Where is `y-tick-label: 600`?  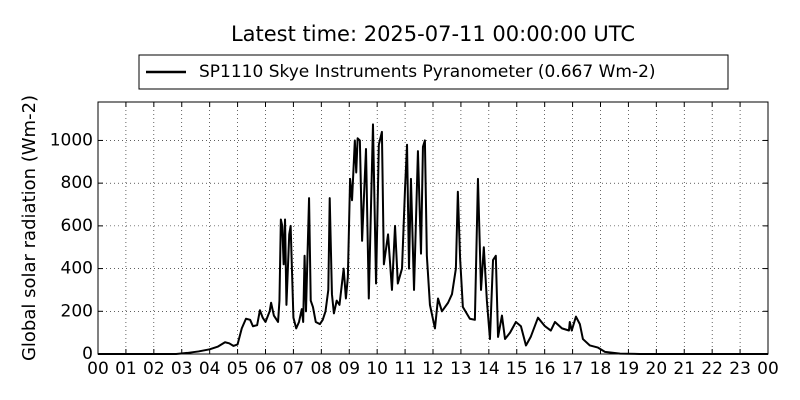
y-tick-label: 600 is located at coordinates (77, 226).